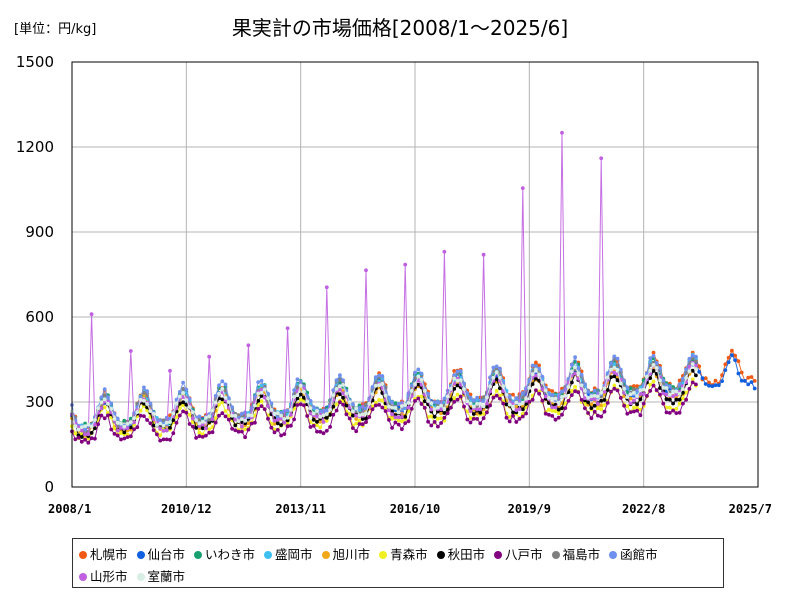 The height and width of the screenshot is (600, 800). What do you see at coordinates (35, 147) in the screenshot?
I see `y-tick-label: 1200` at bounding box center [35, 147].